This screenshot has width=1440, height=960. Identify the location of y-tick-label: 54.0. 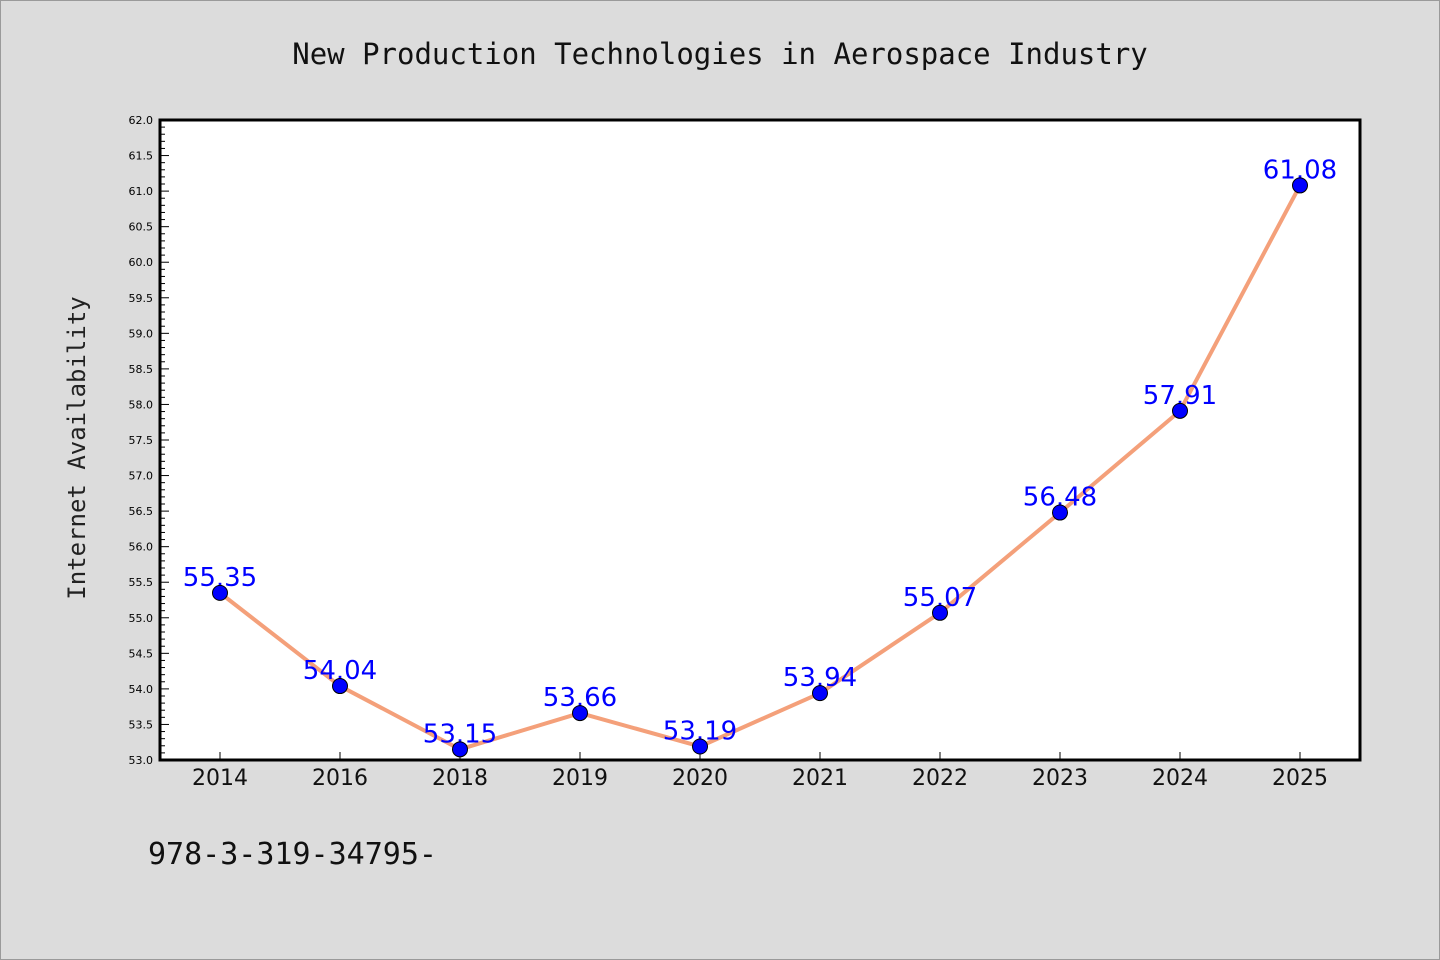
(141, 689).